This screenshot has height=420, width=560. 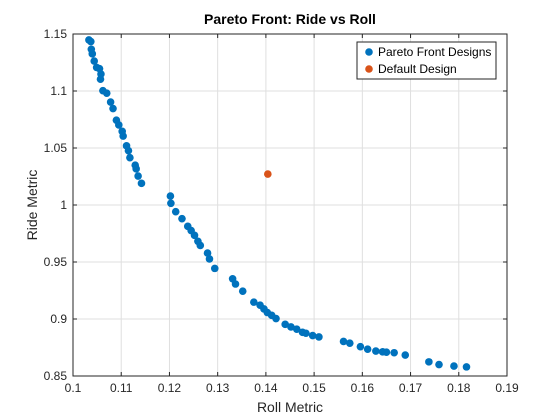 What do you see at coordinates (434, 52) in the screenshot?
I see `legend-label-pareto: Pareto Front Designs` at bounding box center [434, 52].